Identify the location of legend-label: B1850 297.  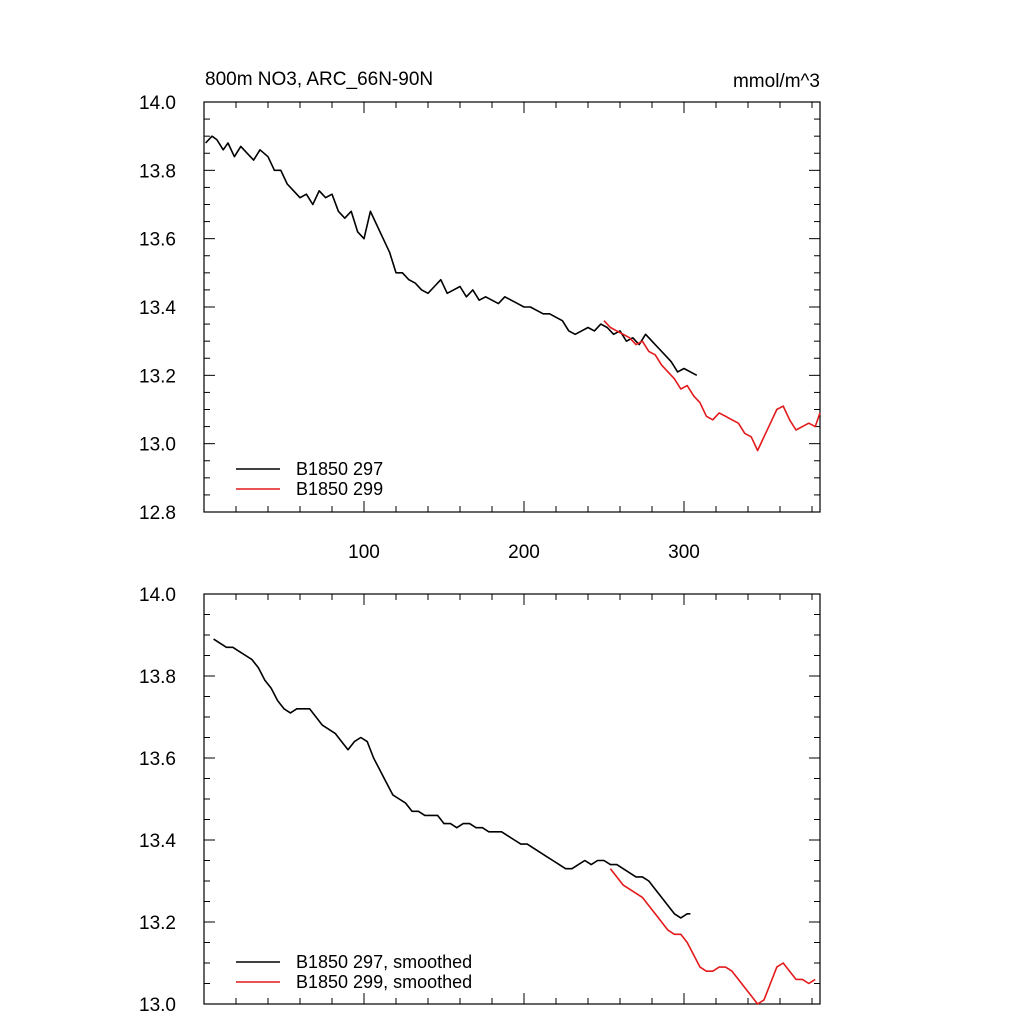
(339, 469).